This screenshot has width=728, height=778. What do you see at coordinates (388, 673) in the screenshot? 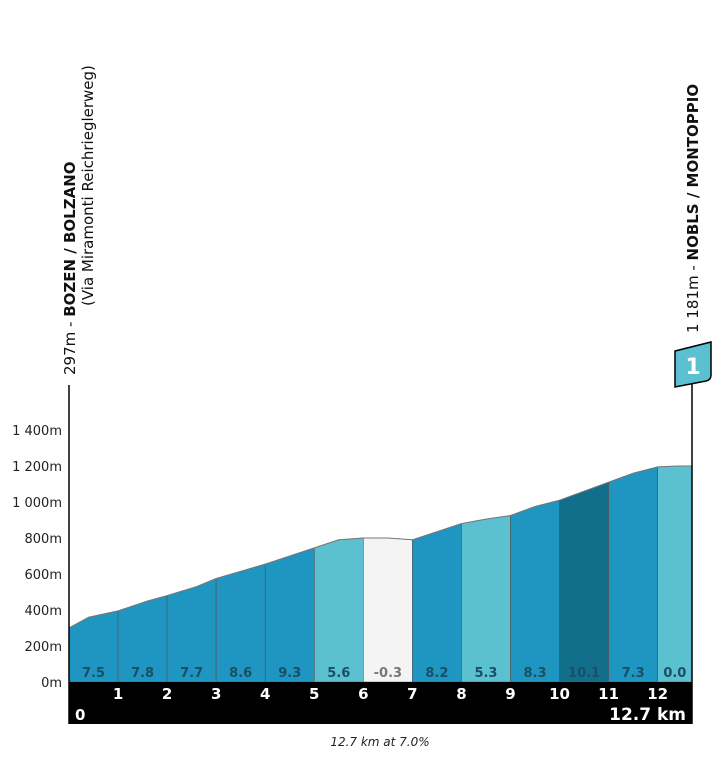
I see `gradient-label: -0.3` at bounding box center [388, 673].